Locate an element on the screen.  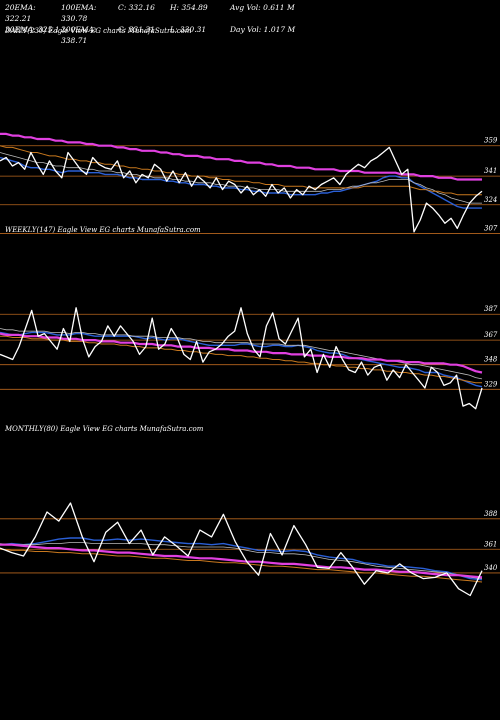
daily-y-tick-label: 359 is located at coordinates (491, 141).